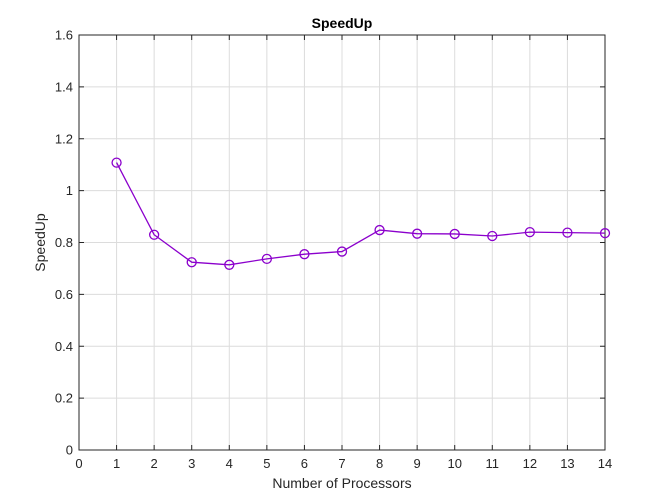  What do you see at coordinates (154, 463) in the screenshot?
I see `x-tick-label: 2` at bounding box center [154, 463].